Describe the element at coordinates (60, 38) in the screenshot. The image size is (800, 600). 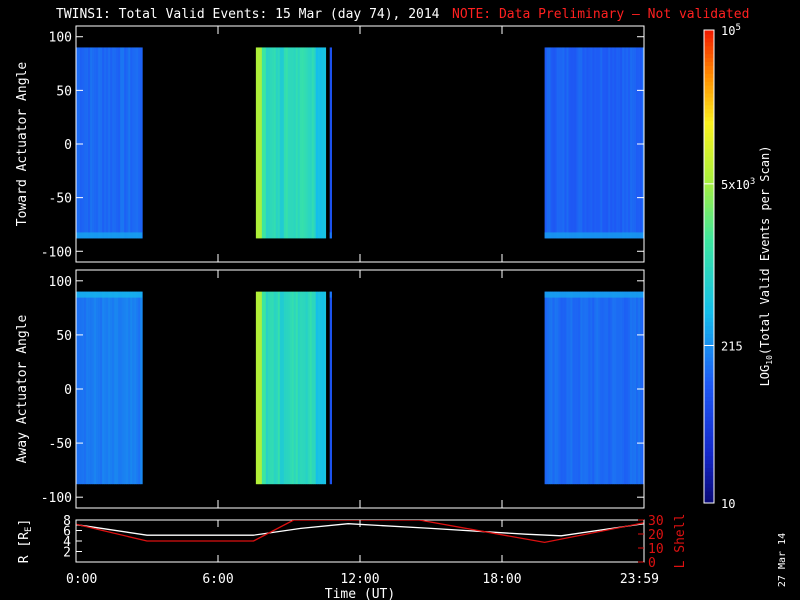
I see `y-tick-label: 100` at that location.